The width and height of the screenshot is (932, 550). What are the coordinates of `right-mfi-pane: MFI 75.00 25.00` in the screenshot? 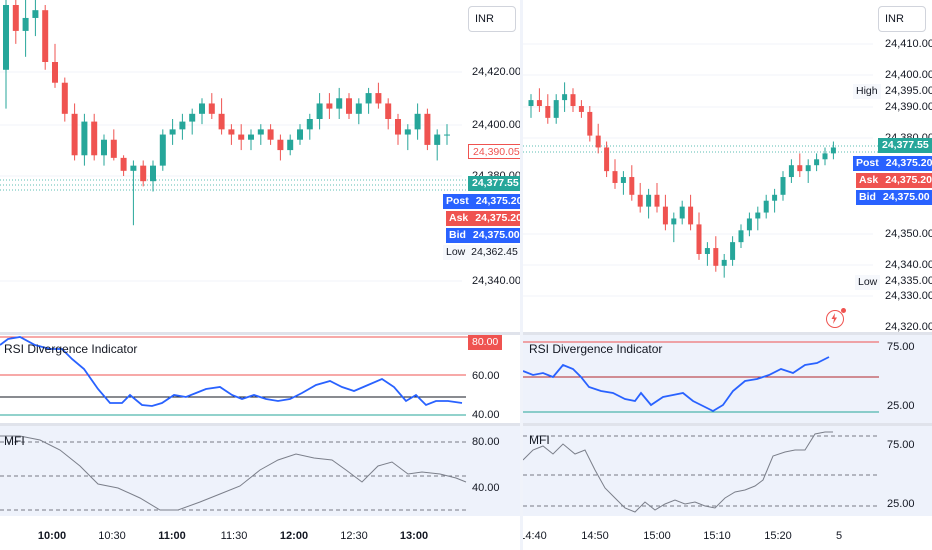 It's located at (727, 471).